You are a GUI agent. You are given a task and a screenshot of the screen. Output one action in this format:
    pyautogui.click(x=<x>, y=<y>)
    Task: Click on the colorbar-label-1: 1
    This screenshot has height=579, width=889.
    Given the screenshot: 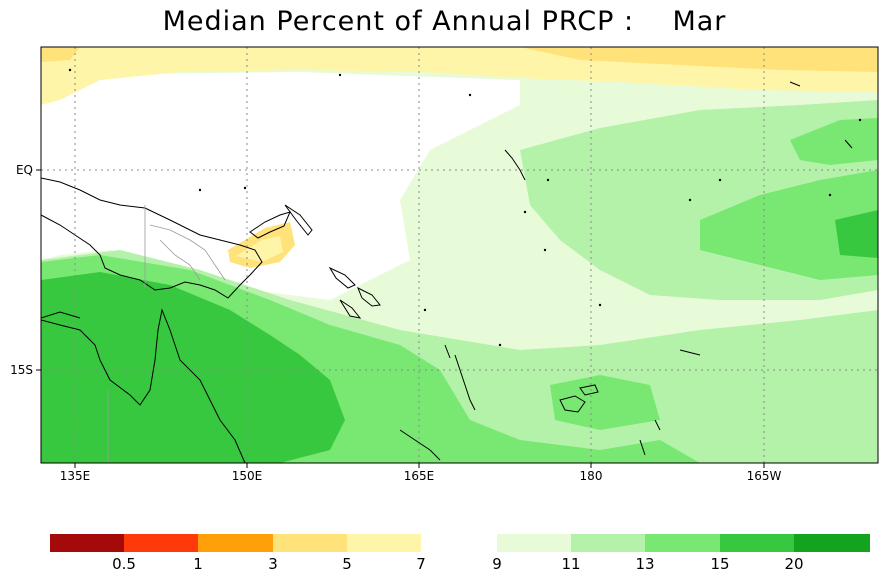 What is the action you would take?
    pyautogui.click(x=198, y=564)
    